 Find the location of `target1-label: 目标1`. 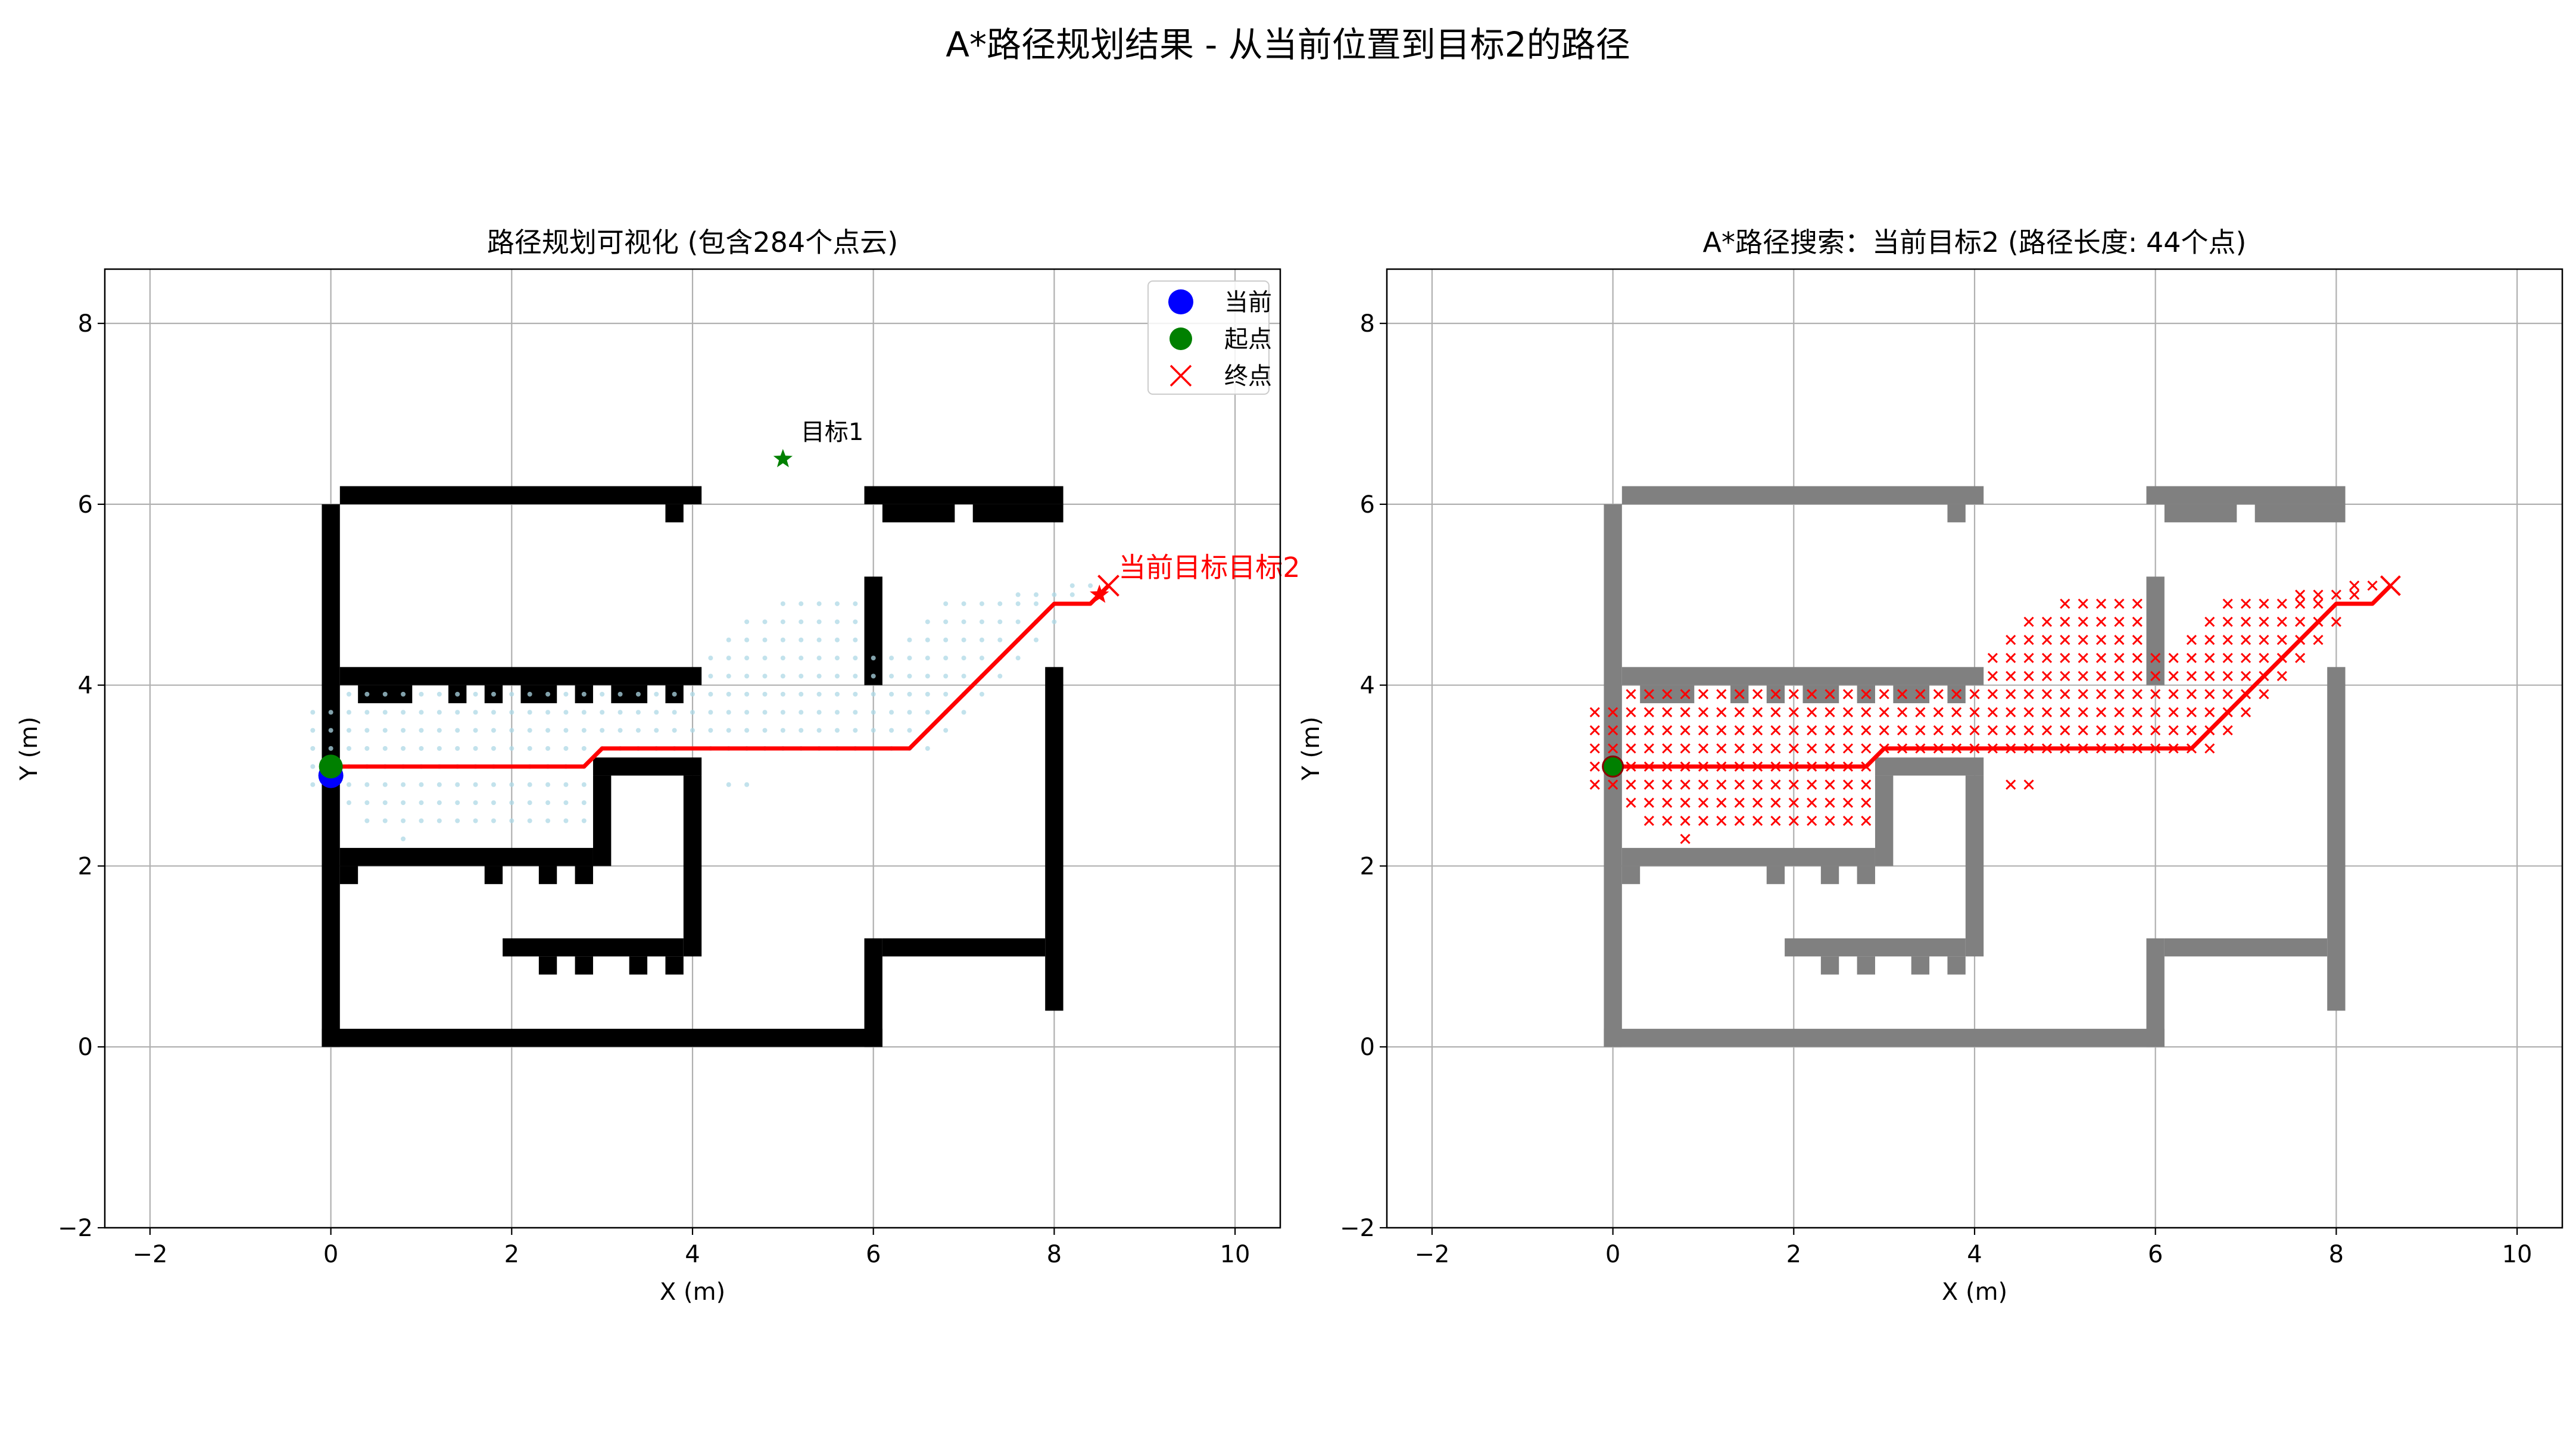

target1-label: 目标1 is located at coordinates (832, 432).